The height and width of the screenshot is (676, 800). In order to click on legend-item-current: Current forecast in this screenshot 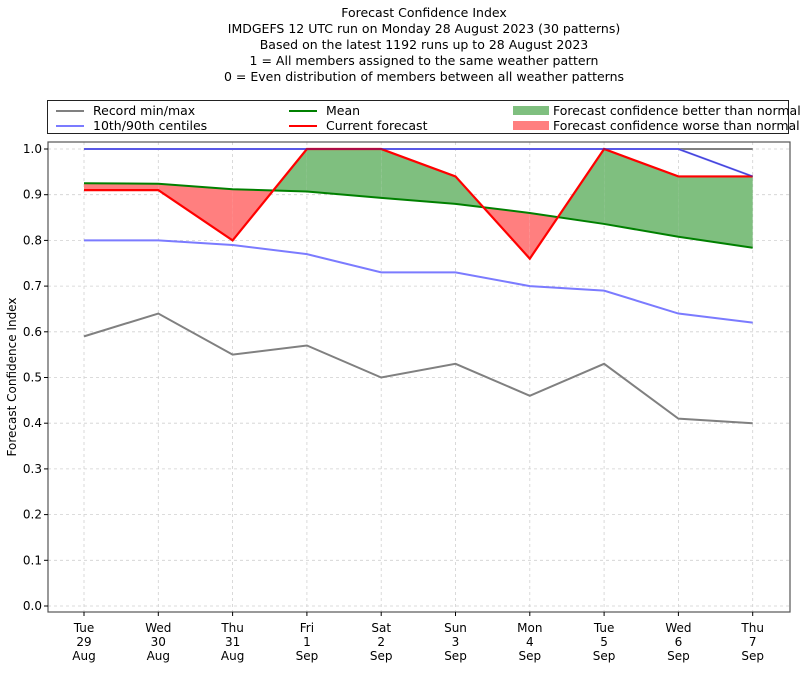, I will do `click(358, 125)`.